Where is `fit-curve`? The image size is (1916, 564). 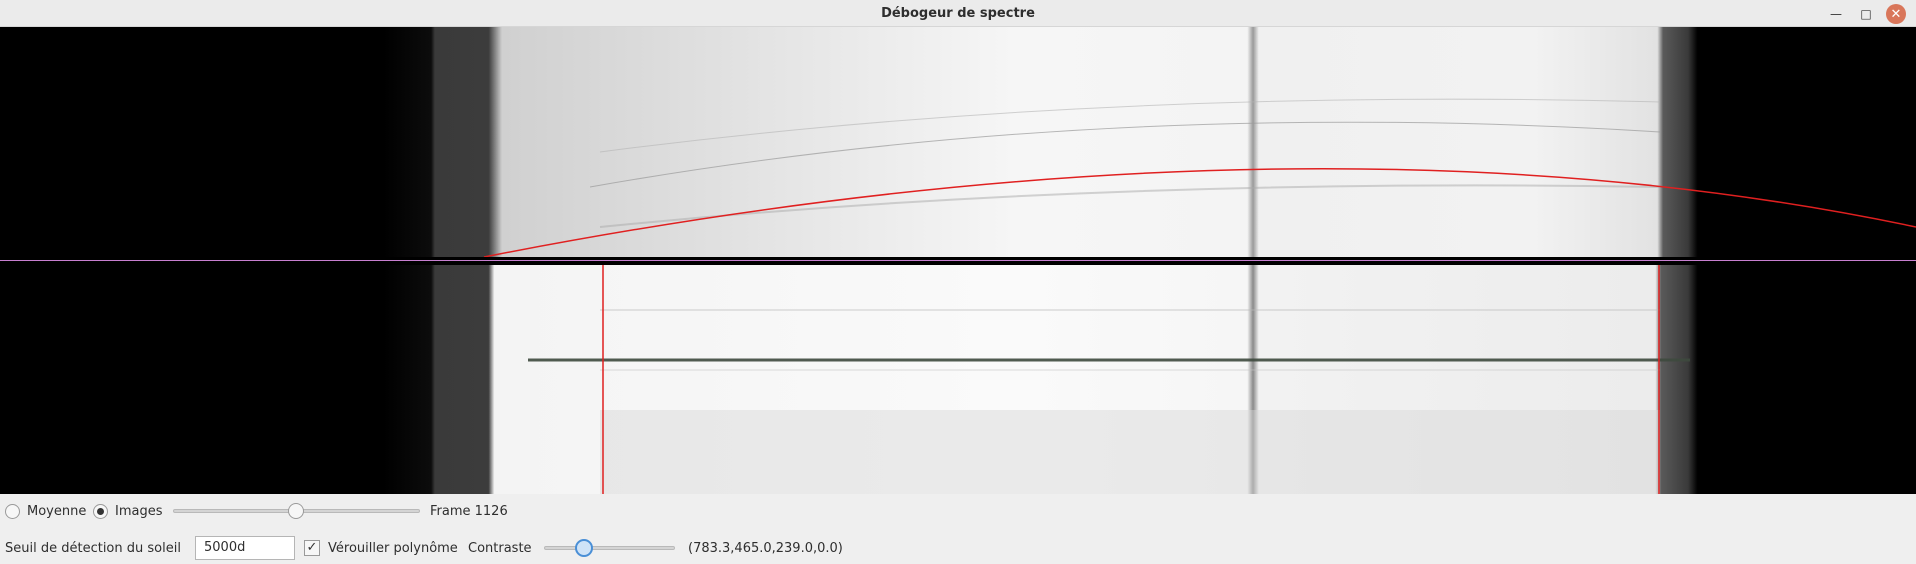 fit-curve is located at coordinates (1199, 212).